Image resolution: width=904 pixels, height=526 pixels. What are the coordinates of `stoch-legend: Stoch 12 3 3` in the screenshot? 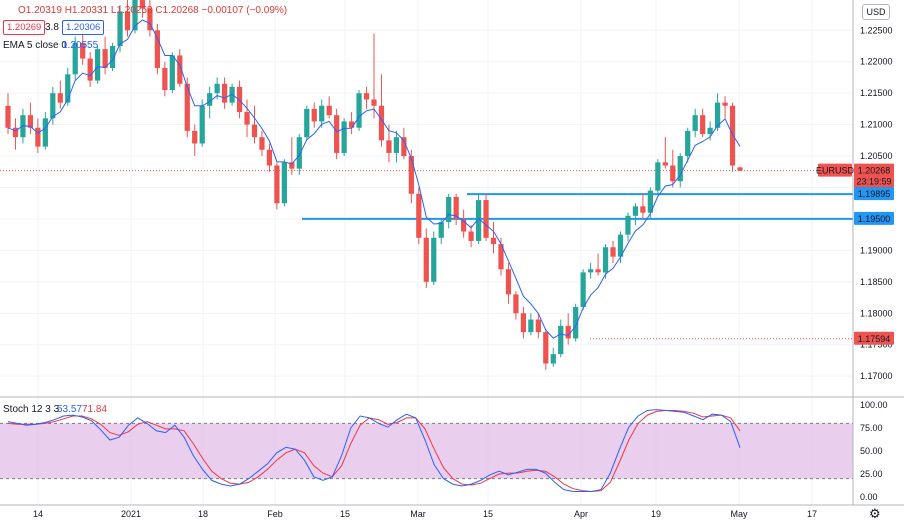 It's located at (31, 409).